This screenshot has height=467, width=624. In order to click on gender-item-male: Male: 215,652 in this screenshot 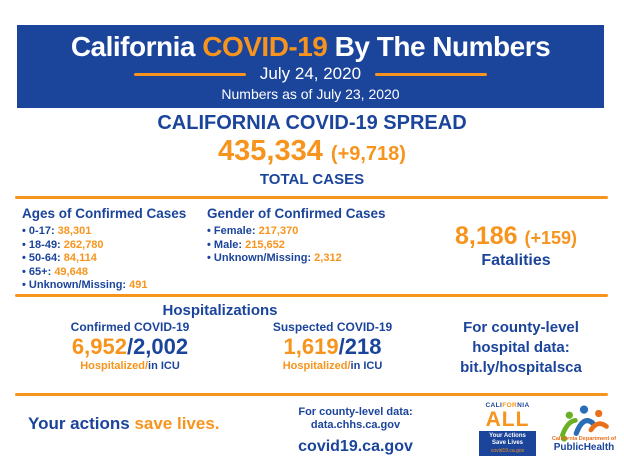, I will do `click(307, 246)`.